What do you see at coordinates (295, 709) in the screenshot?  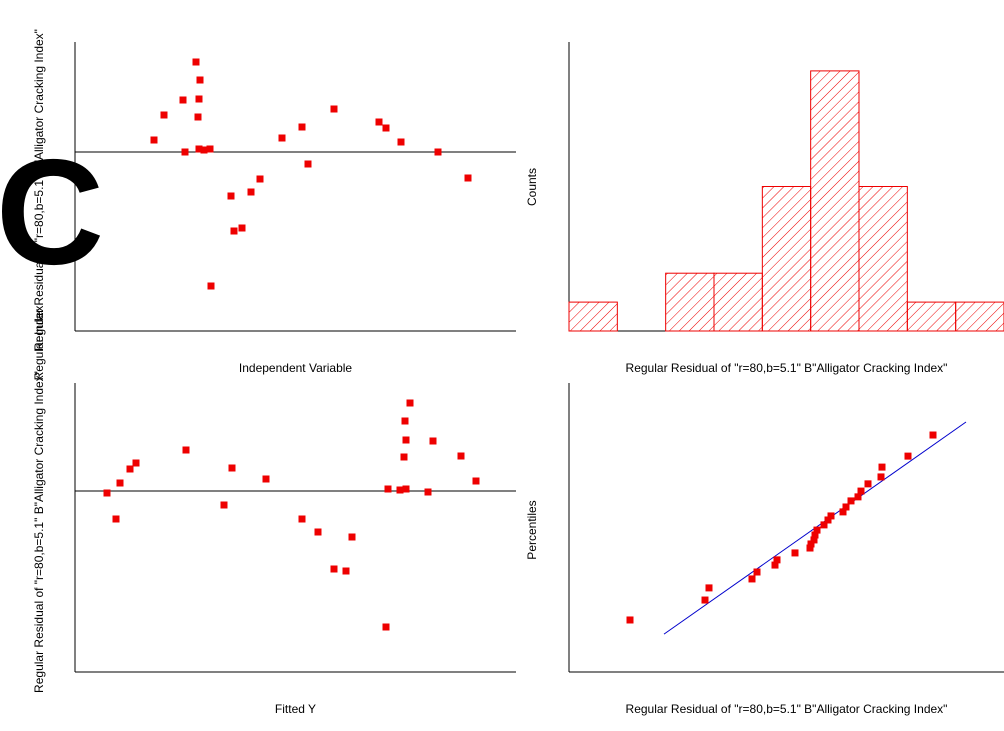 I see `x-axis-label: Fitted Y` at bounding box center [295, 709].